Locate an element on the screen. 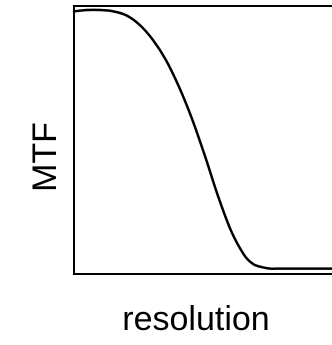  x-axis-label: resolution is located at coordinates (195, 319).